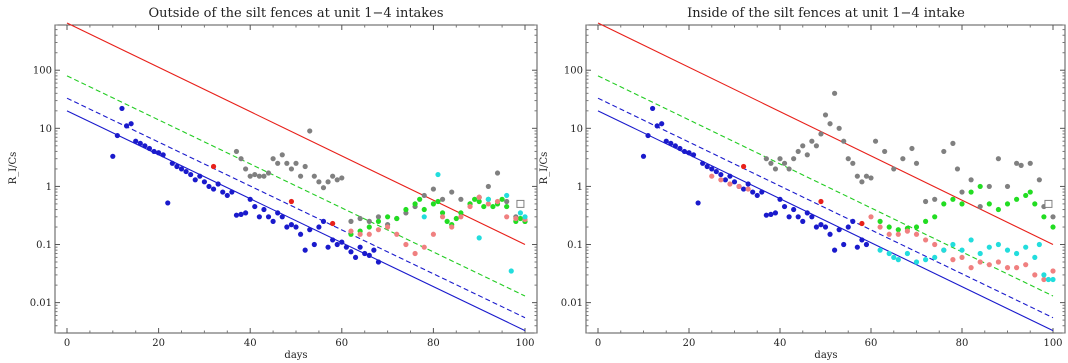 This screenshot has height=363, width=1068. What do you see at coordinates (1052, 343) in the screenshot?
I see `x-tick-label: 100` at bounding box center [1052, 343].